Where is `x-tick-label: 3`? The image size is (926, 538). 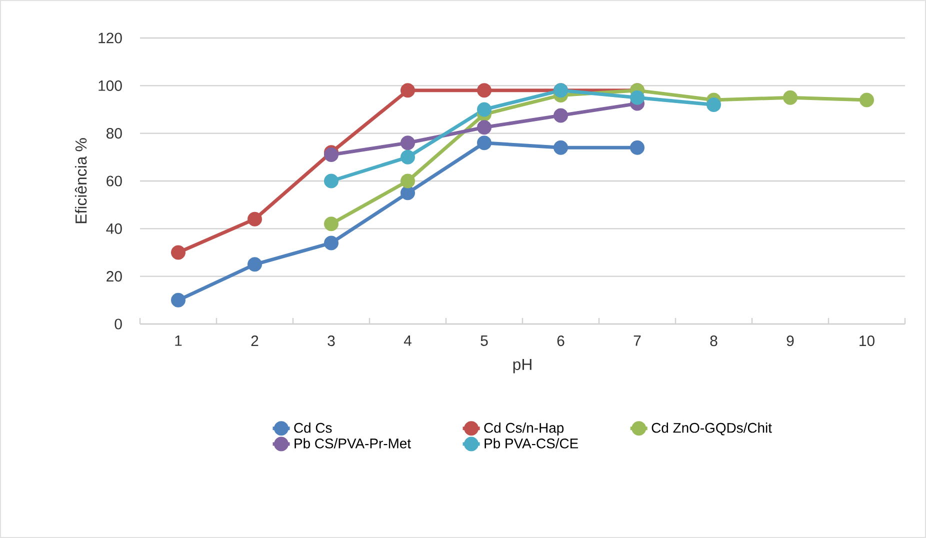 x-tick-label: 3 is located at coordinates (331, 341).